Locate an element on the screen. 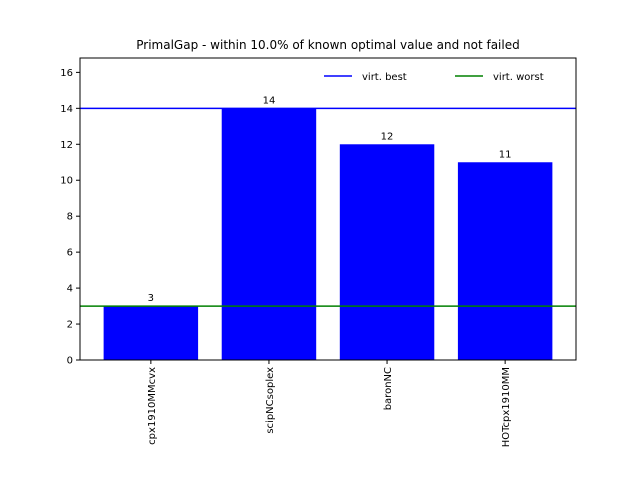 This screenshot has width=640, height=480. y-tick-label: 2 is located at coordinates (70, 325).